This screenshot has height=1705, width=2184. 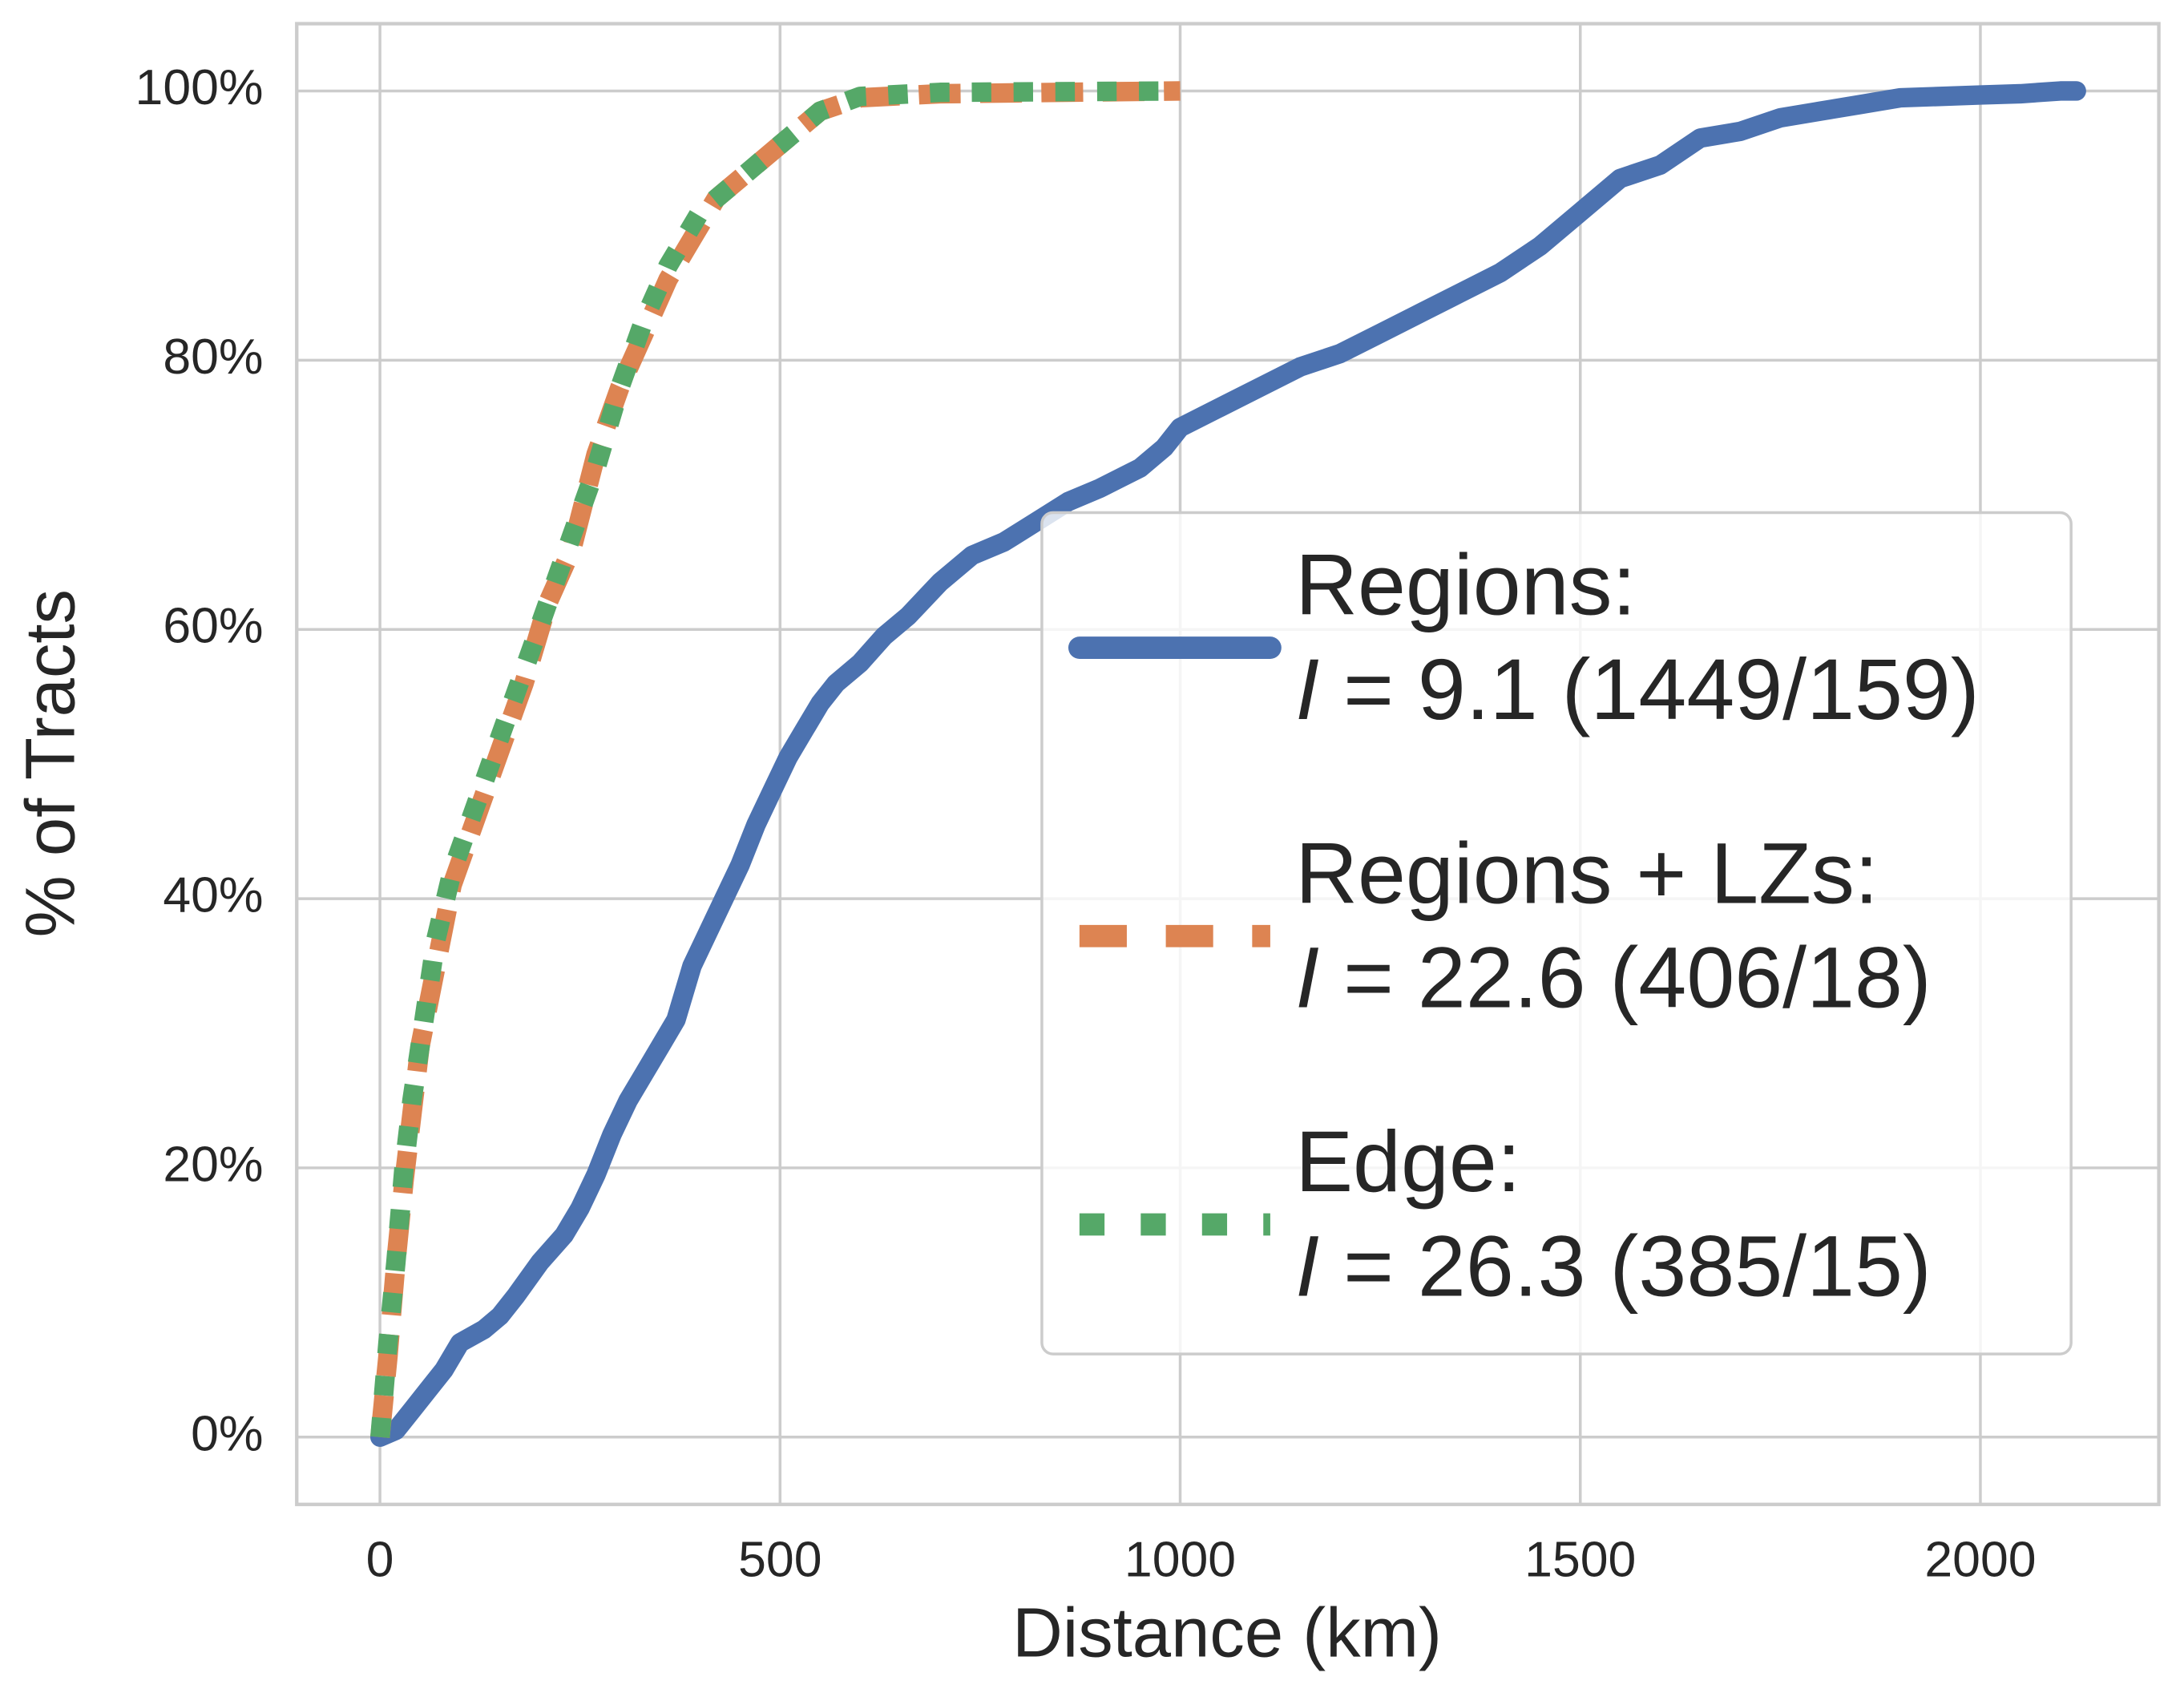 What do you see at coordinates (1227, 1633) in the screenshot?
I see `x-axis-label: Distance (km)` at bounding box center [1227, 1633].